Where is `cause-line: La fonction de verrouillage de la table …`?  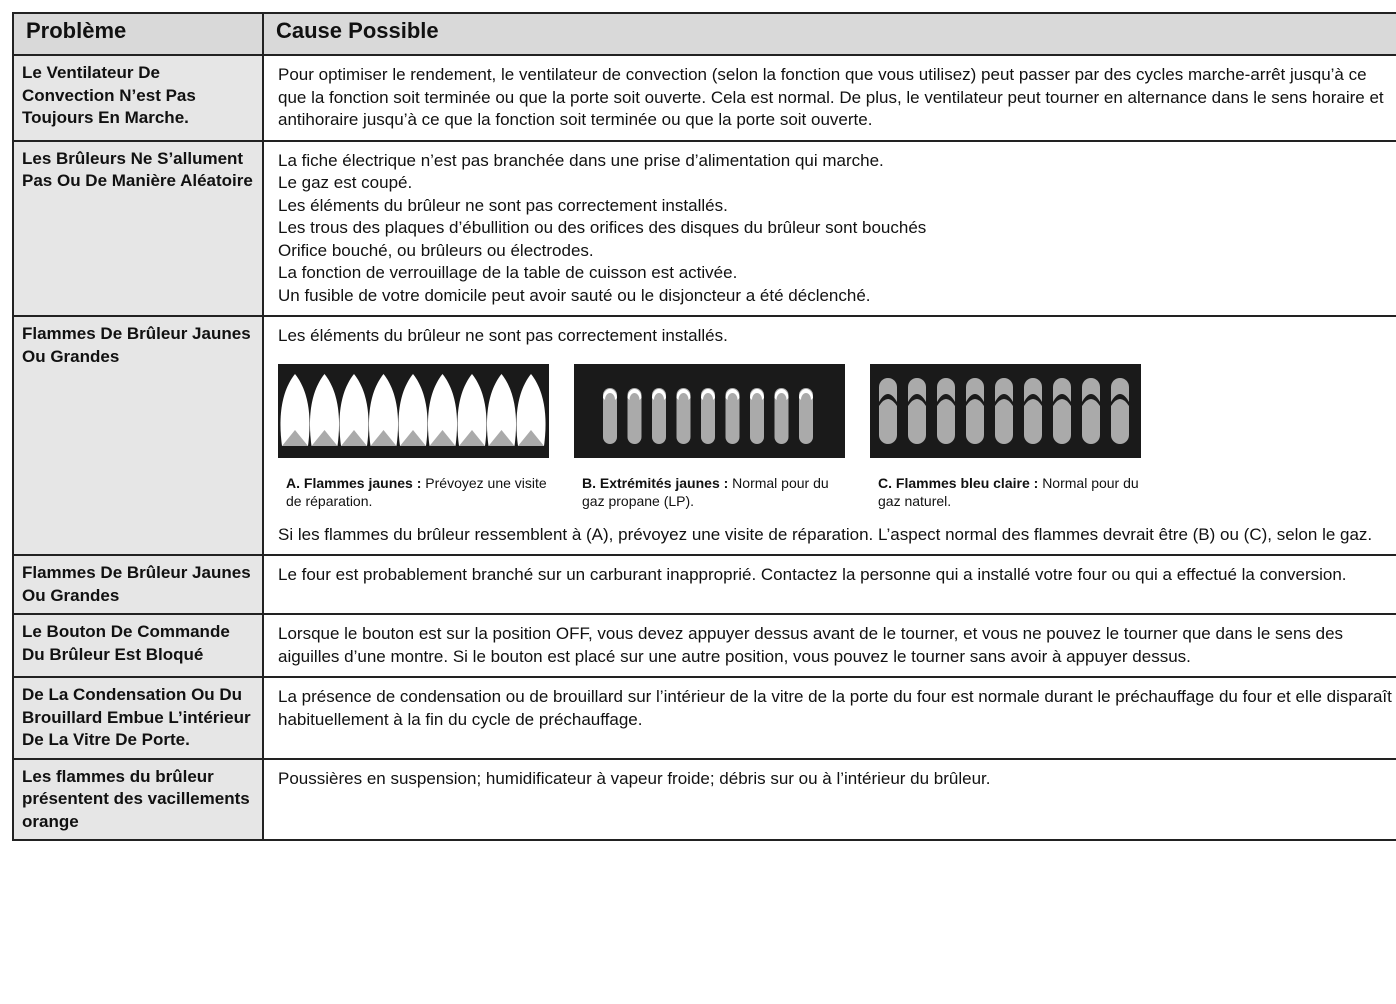 cause-line: La fonction de verrouillage de la table … is located at coordinates (508, 272).